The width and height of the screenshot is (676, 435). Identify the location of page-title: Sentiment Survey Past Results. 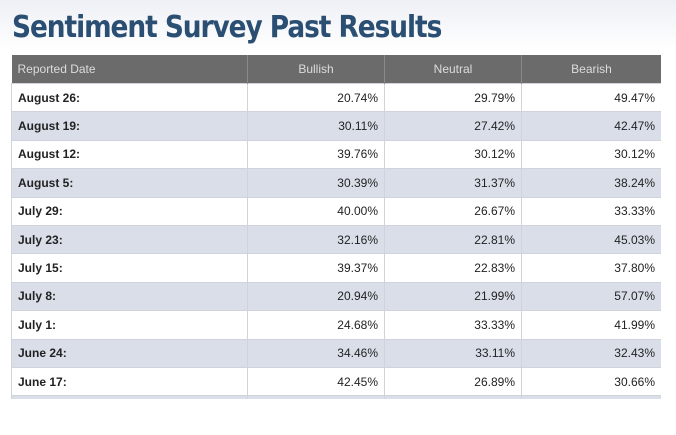
(227, 27).